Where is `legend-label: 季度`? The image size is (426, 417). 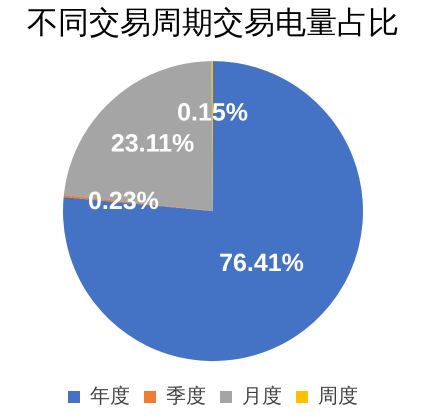
legend-label: 季度 is located at coordinates (186, 397).